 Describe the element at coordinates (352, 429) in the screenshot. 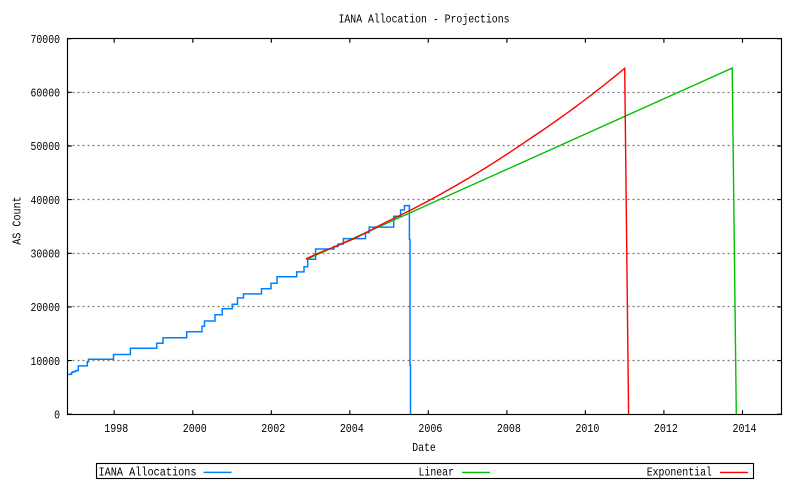

I see `svg-text: 2004` at that location.